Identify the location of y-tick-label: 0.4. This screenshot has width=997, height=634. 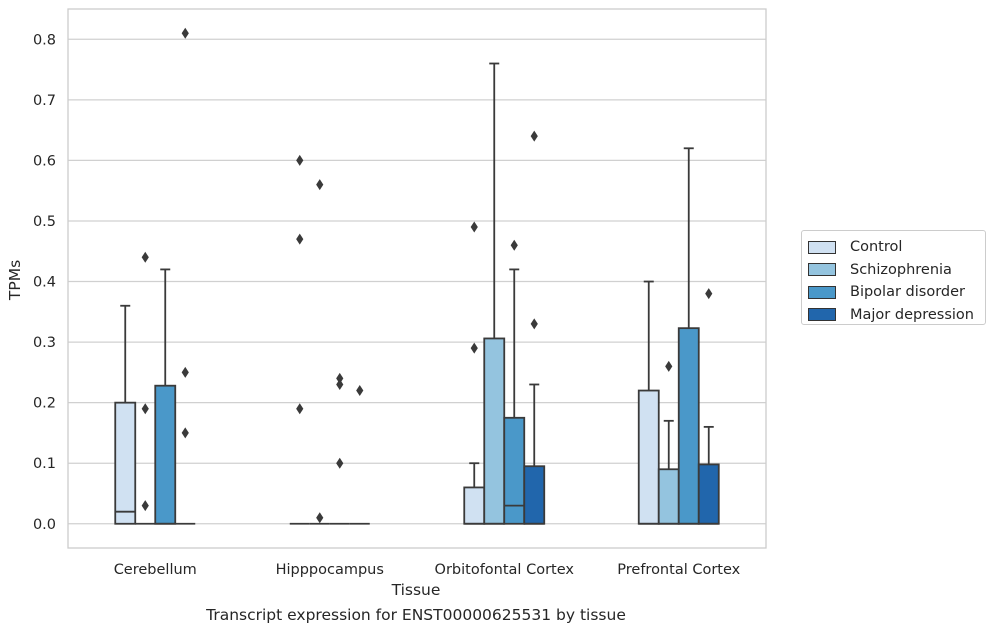
(44, 283).